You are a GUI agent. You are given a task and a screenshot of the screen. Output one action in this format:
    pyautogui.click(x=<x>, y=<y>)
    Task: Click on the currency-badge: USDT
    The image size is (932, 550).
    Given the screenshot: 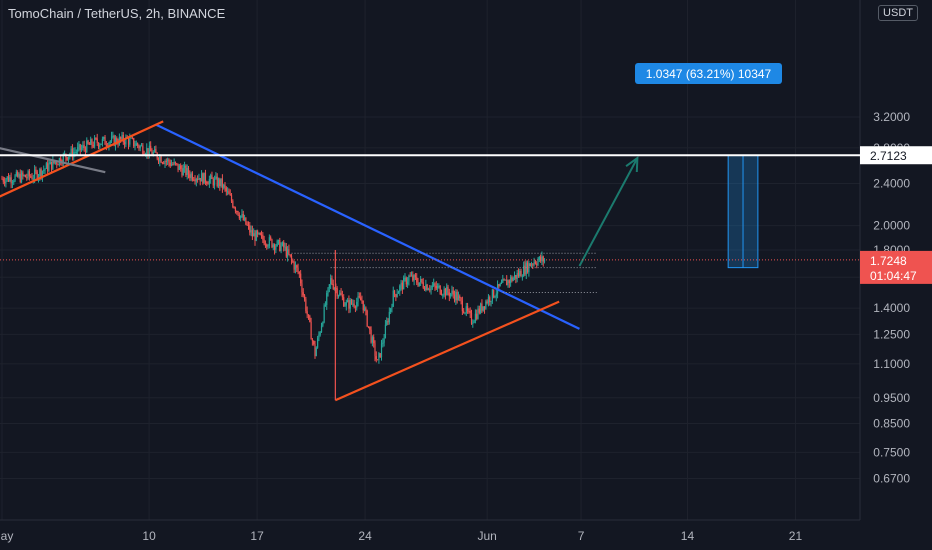 What is the action you would take?
    pyautogui.click(x=898, y=13)
    